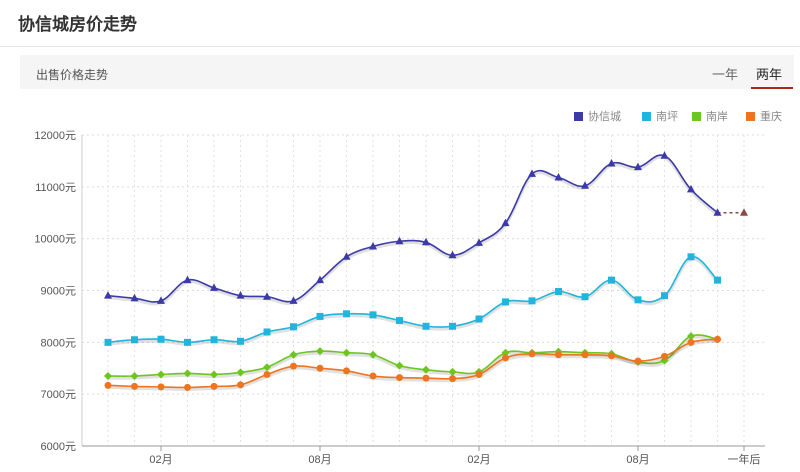 This screenshot has width=800, height=472. I want to click on legend-label: 南坪, so click(667, 116).